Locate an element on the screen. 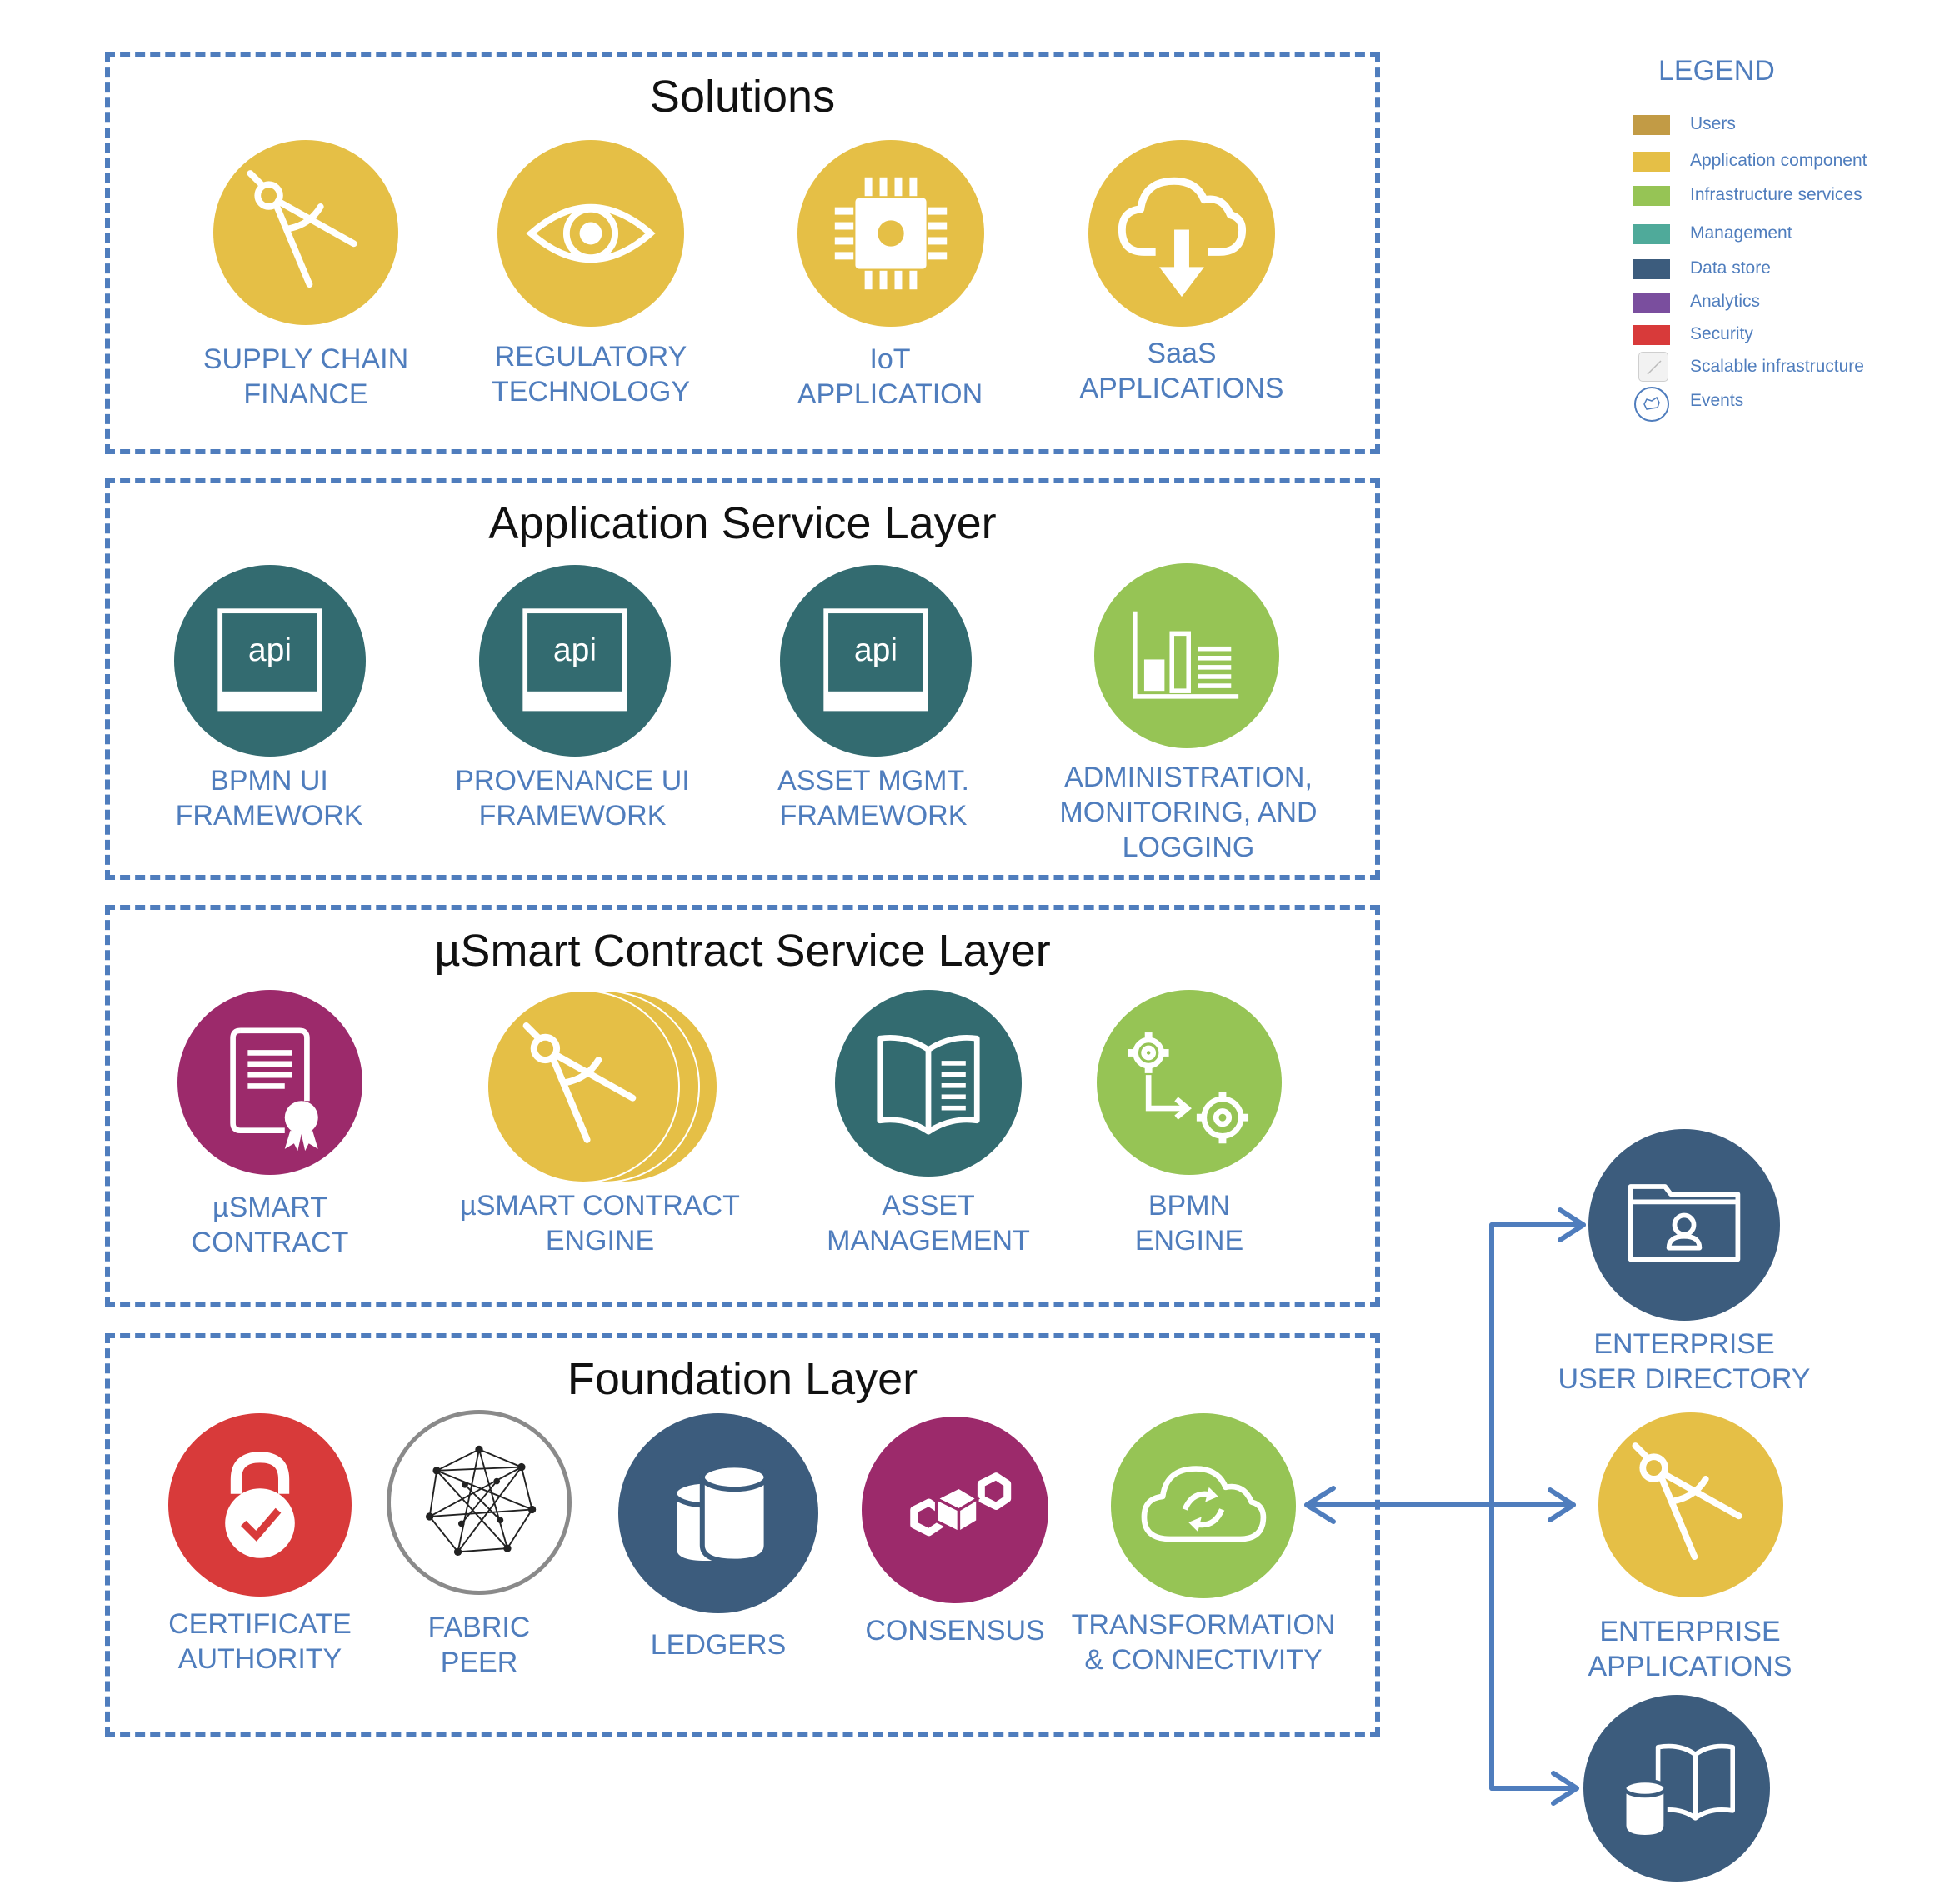 The image size is (1960, 1890). node-label: REGULATORY TECHNOLOGY is located at coordinates (591, 374).